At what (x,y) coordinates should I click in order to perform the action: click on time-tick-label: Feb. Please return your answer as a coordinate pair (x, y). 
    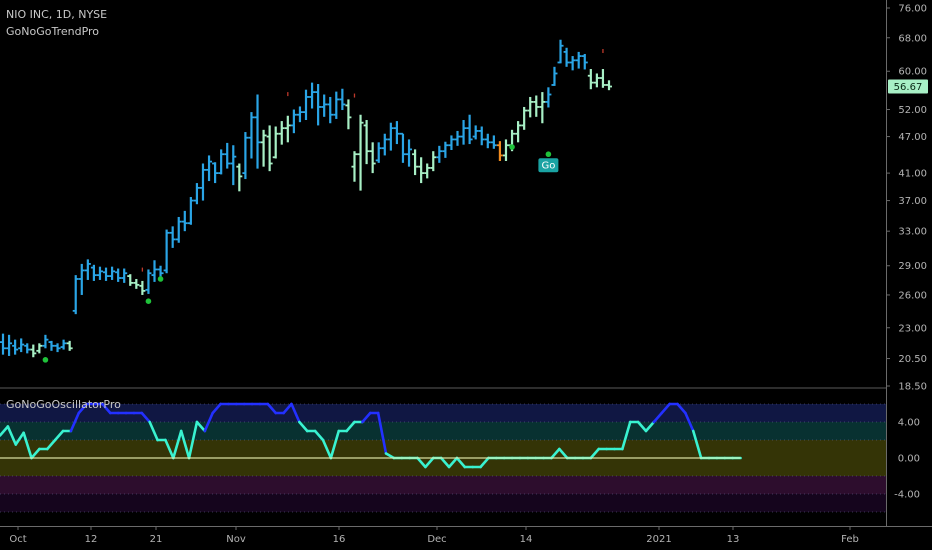
    Looking at the image, I should click on (850, 539).